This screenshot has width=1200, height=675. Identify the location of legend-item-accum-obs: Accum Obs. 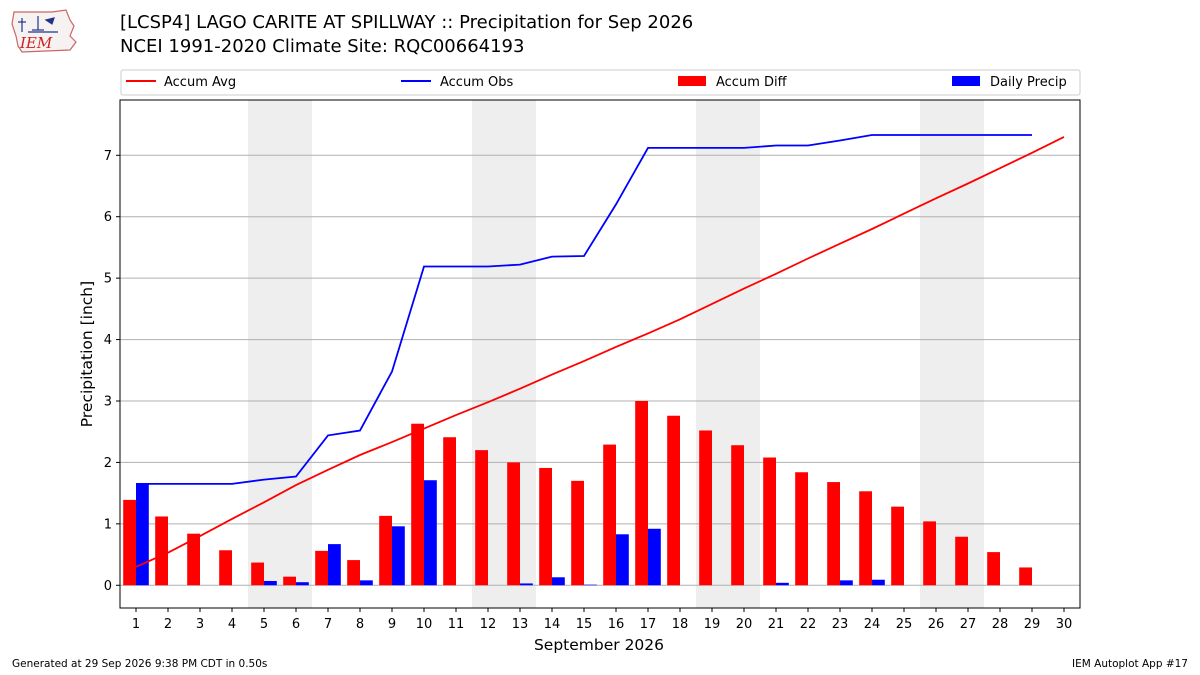
(457, 82).